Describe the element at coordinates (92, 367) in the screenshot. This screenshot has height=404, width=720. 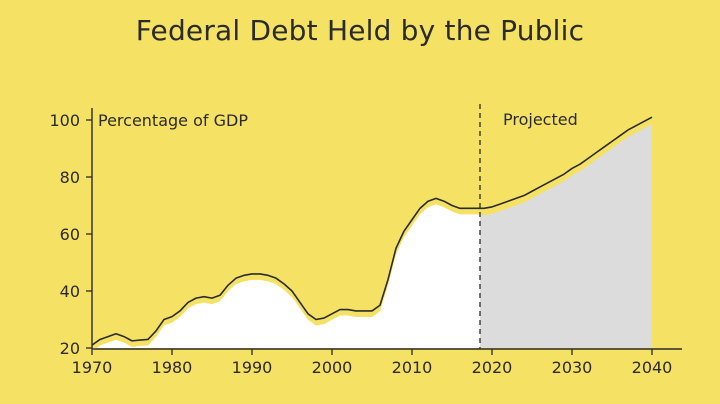
I see `x-tick-label: 1970` at that location.